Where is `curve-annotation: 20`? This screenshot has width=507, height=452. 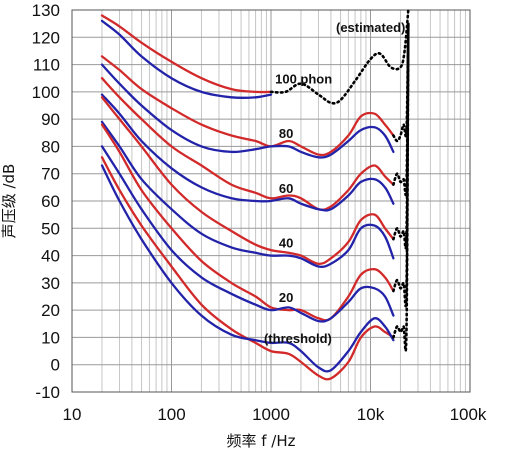
curve-annotation: 20 is located at coordinates (286, 297).